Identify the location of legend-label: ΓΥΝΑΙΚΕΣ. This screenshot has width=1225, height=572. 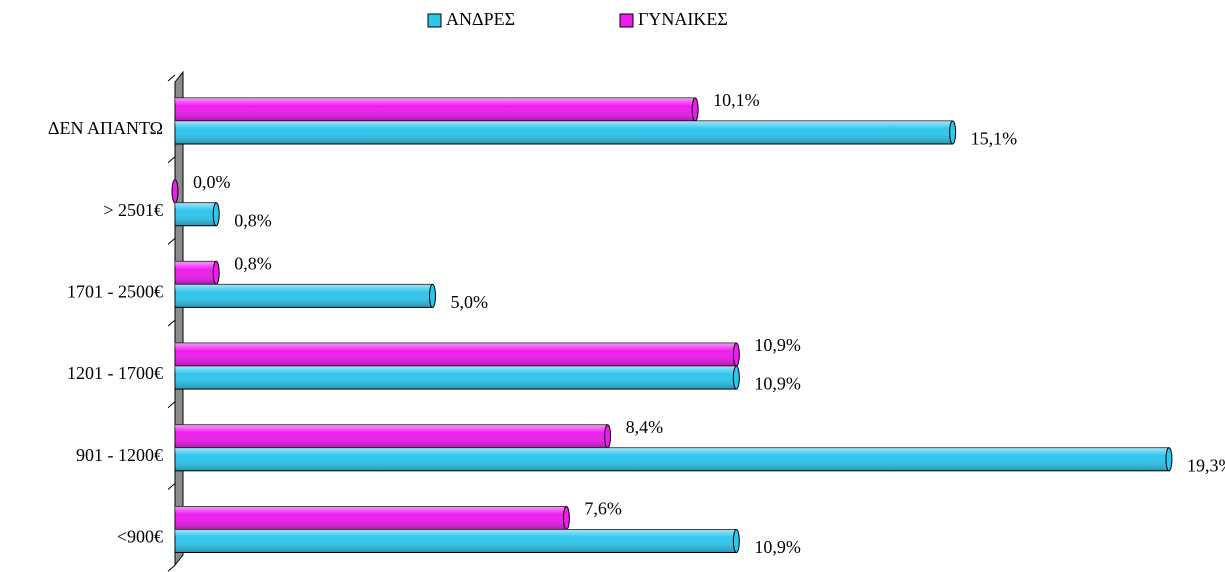
(683, 19).